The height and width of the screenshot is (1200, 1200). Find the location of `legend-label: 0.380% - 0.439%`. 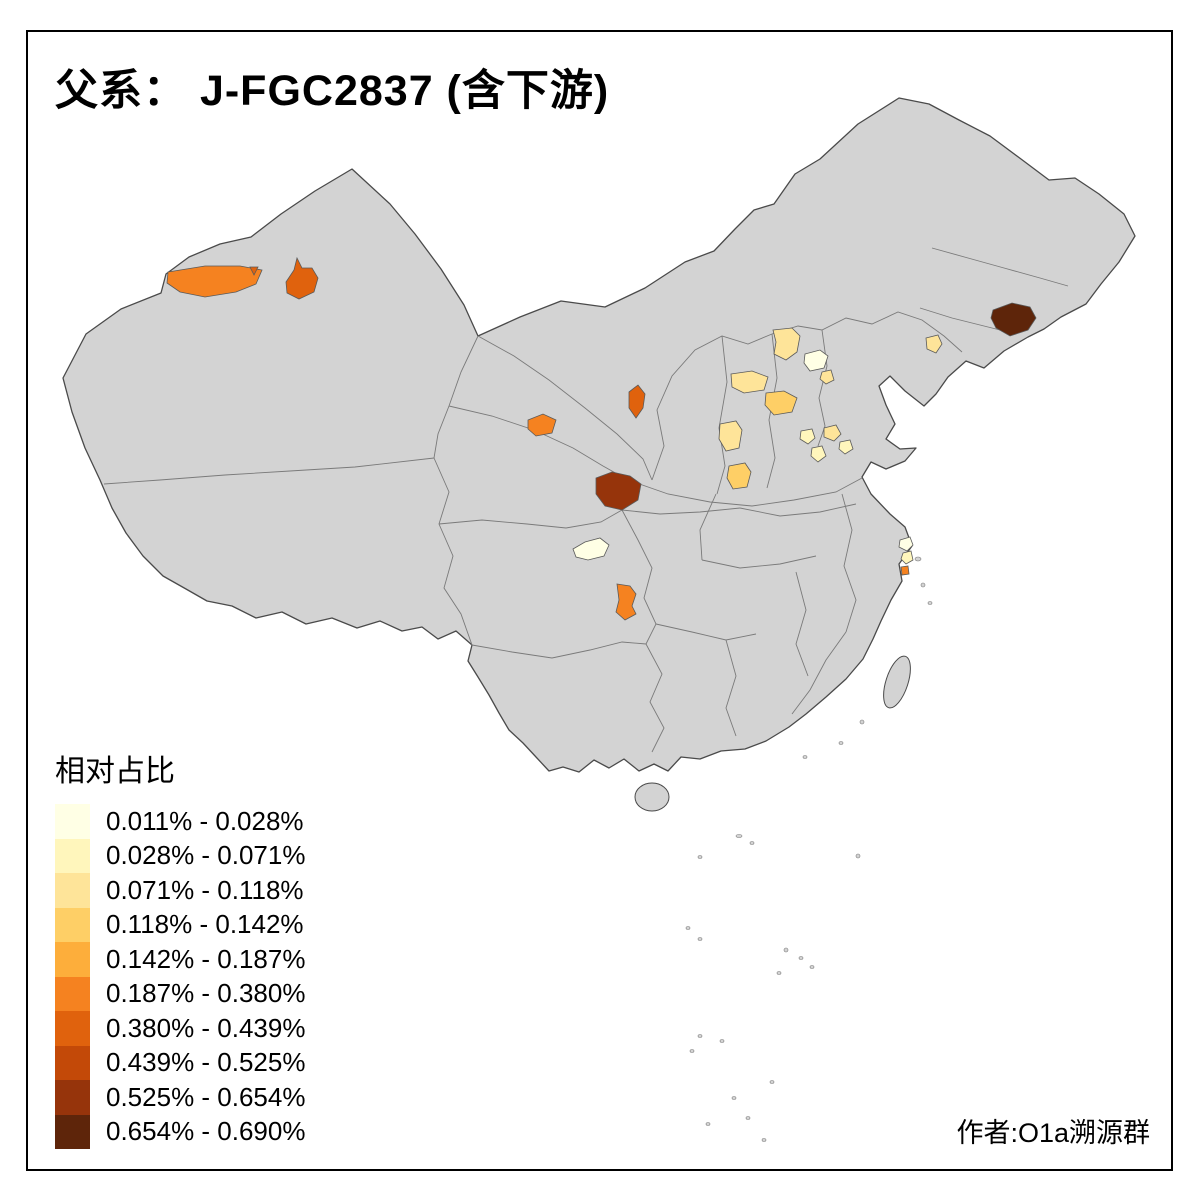

legend-label: 0.380% - 0.439% is located at coordinates (206, 1027).